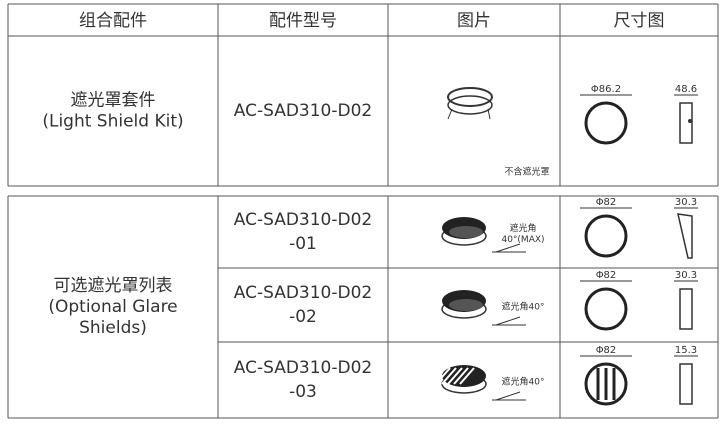 This screenshot has height=429, width=726. I want to click on dim-label: 48.6, so click(686, 89).